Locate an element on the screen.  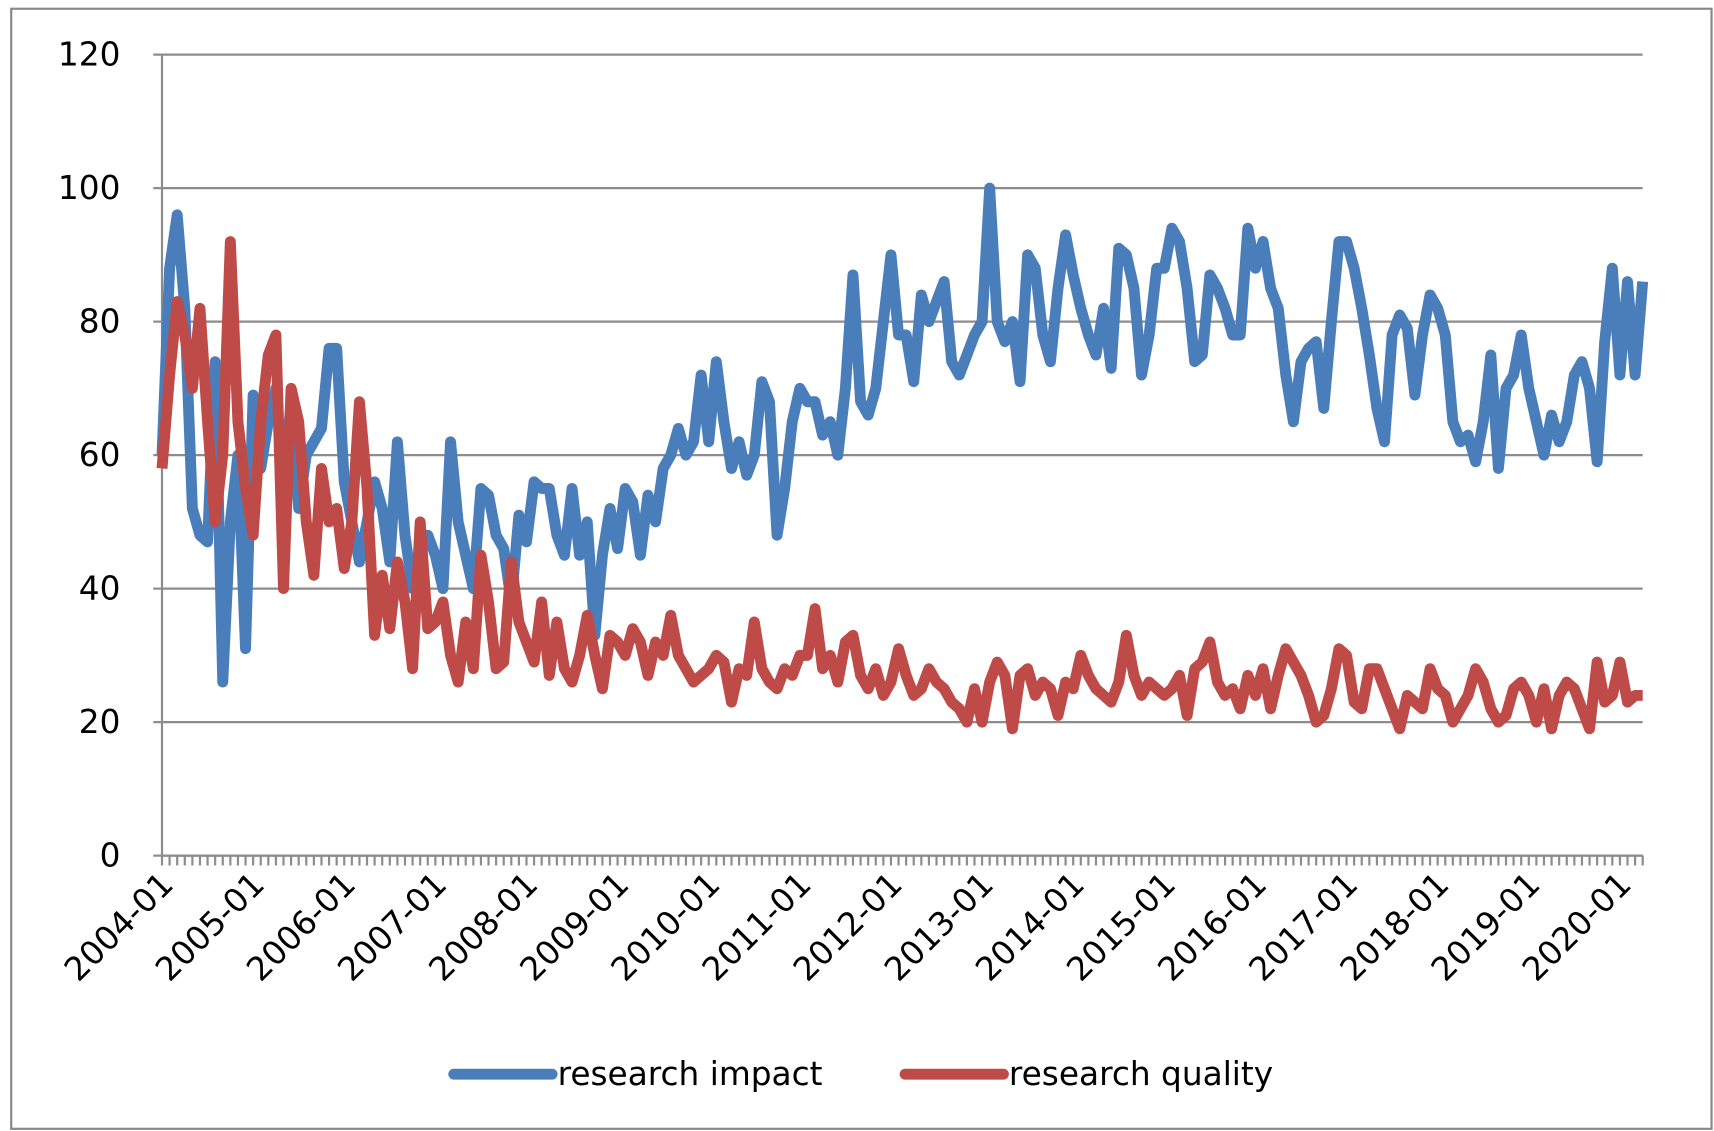
y-tick-label: 40 is located at coordinates (100, 589).